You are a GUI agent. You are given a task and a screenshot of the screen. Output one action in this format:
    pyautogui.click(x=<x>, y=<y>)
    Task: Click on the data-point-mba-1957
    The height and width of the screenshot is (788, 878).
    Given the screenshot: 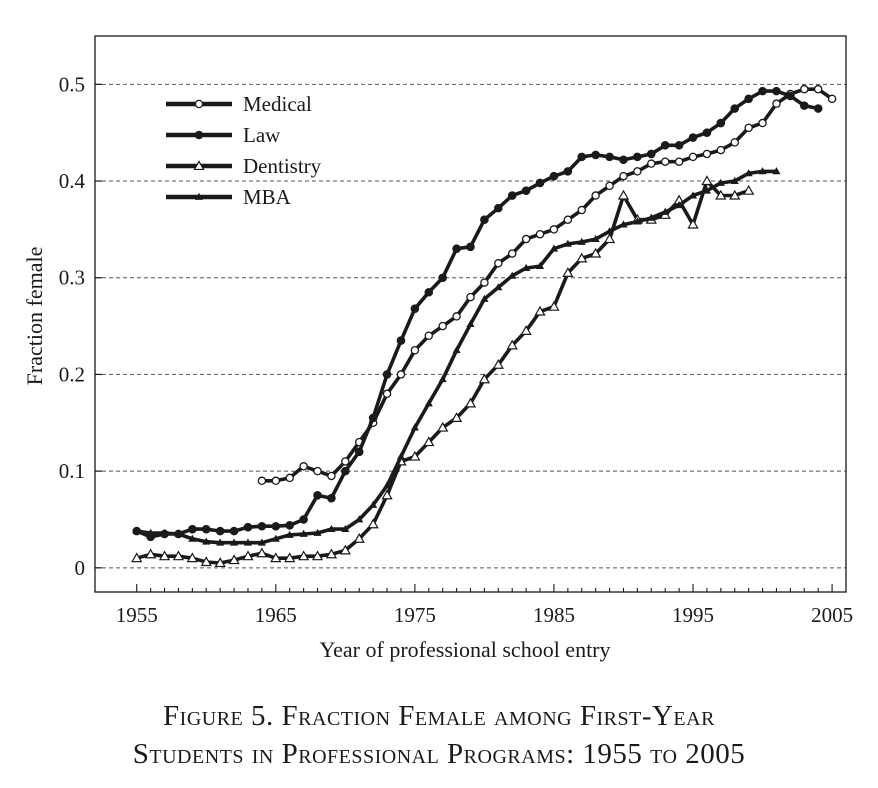 What is the action you would take?
    pyautogui.click(x=164, y=532)
    